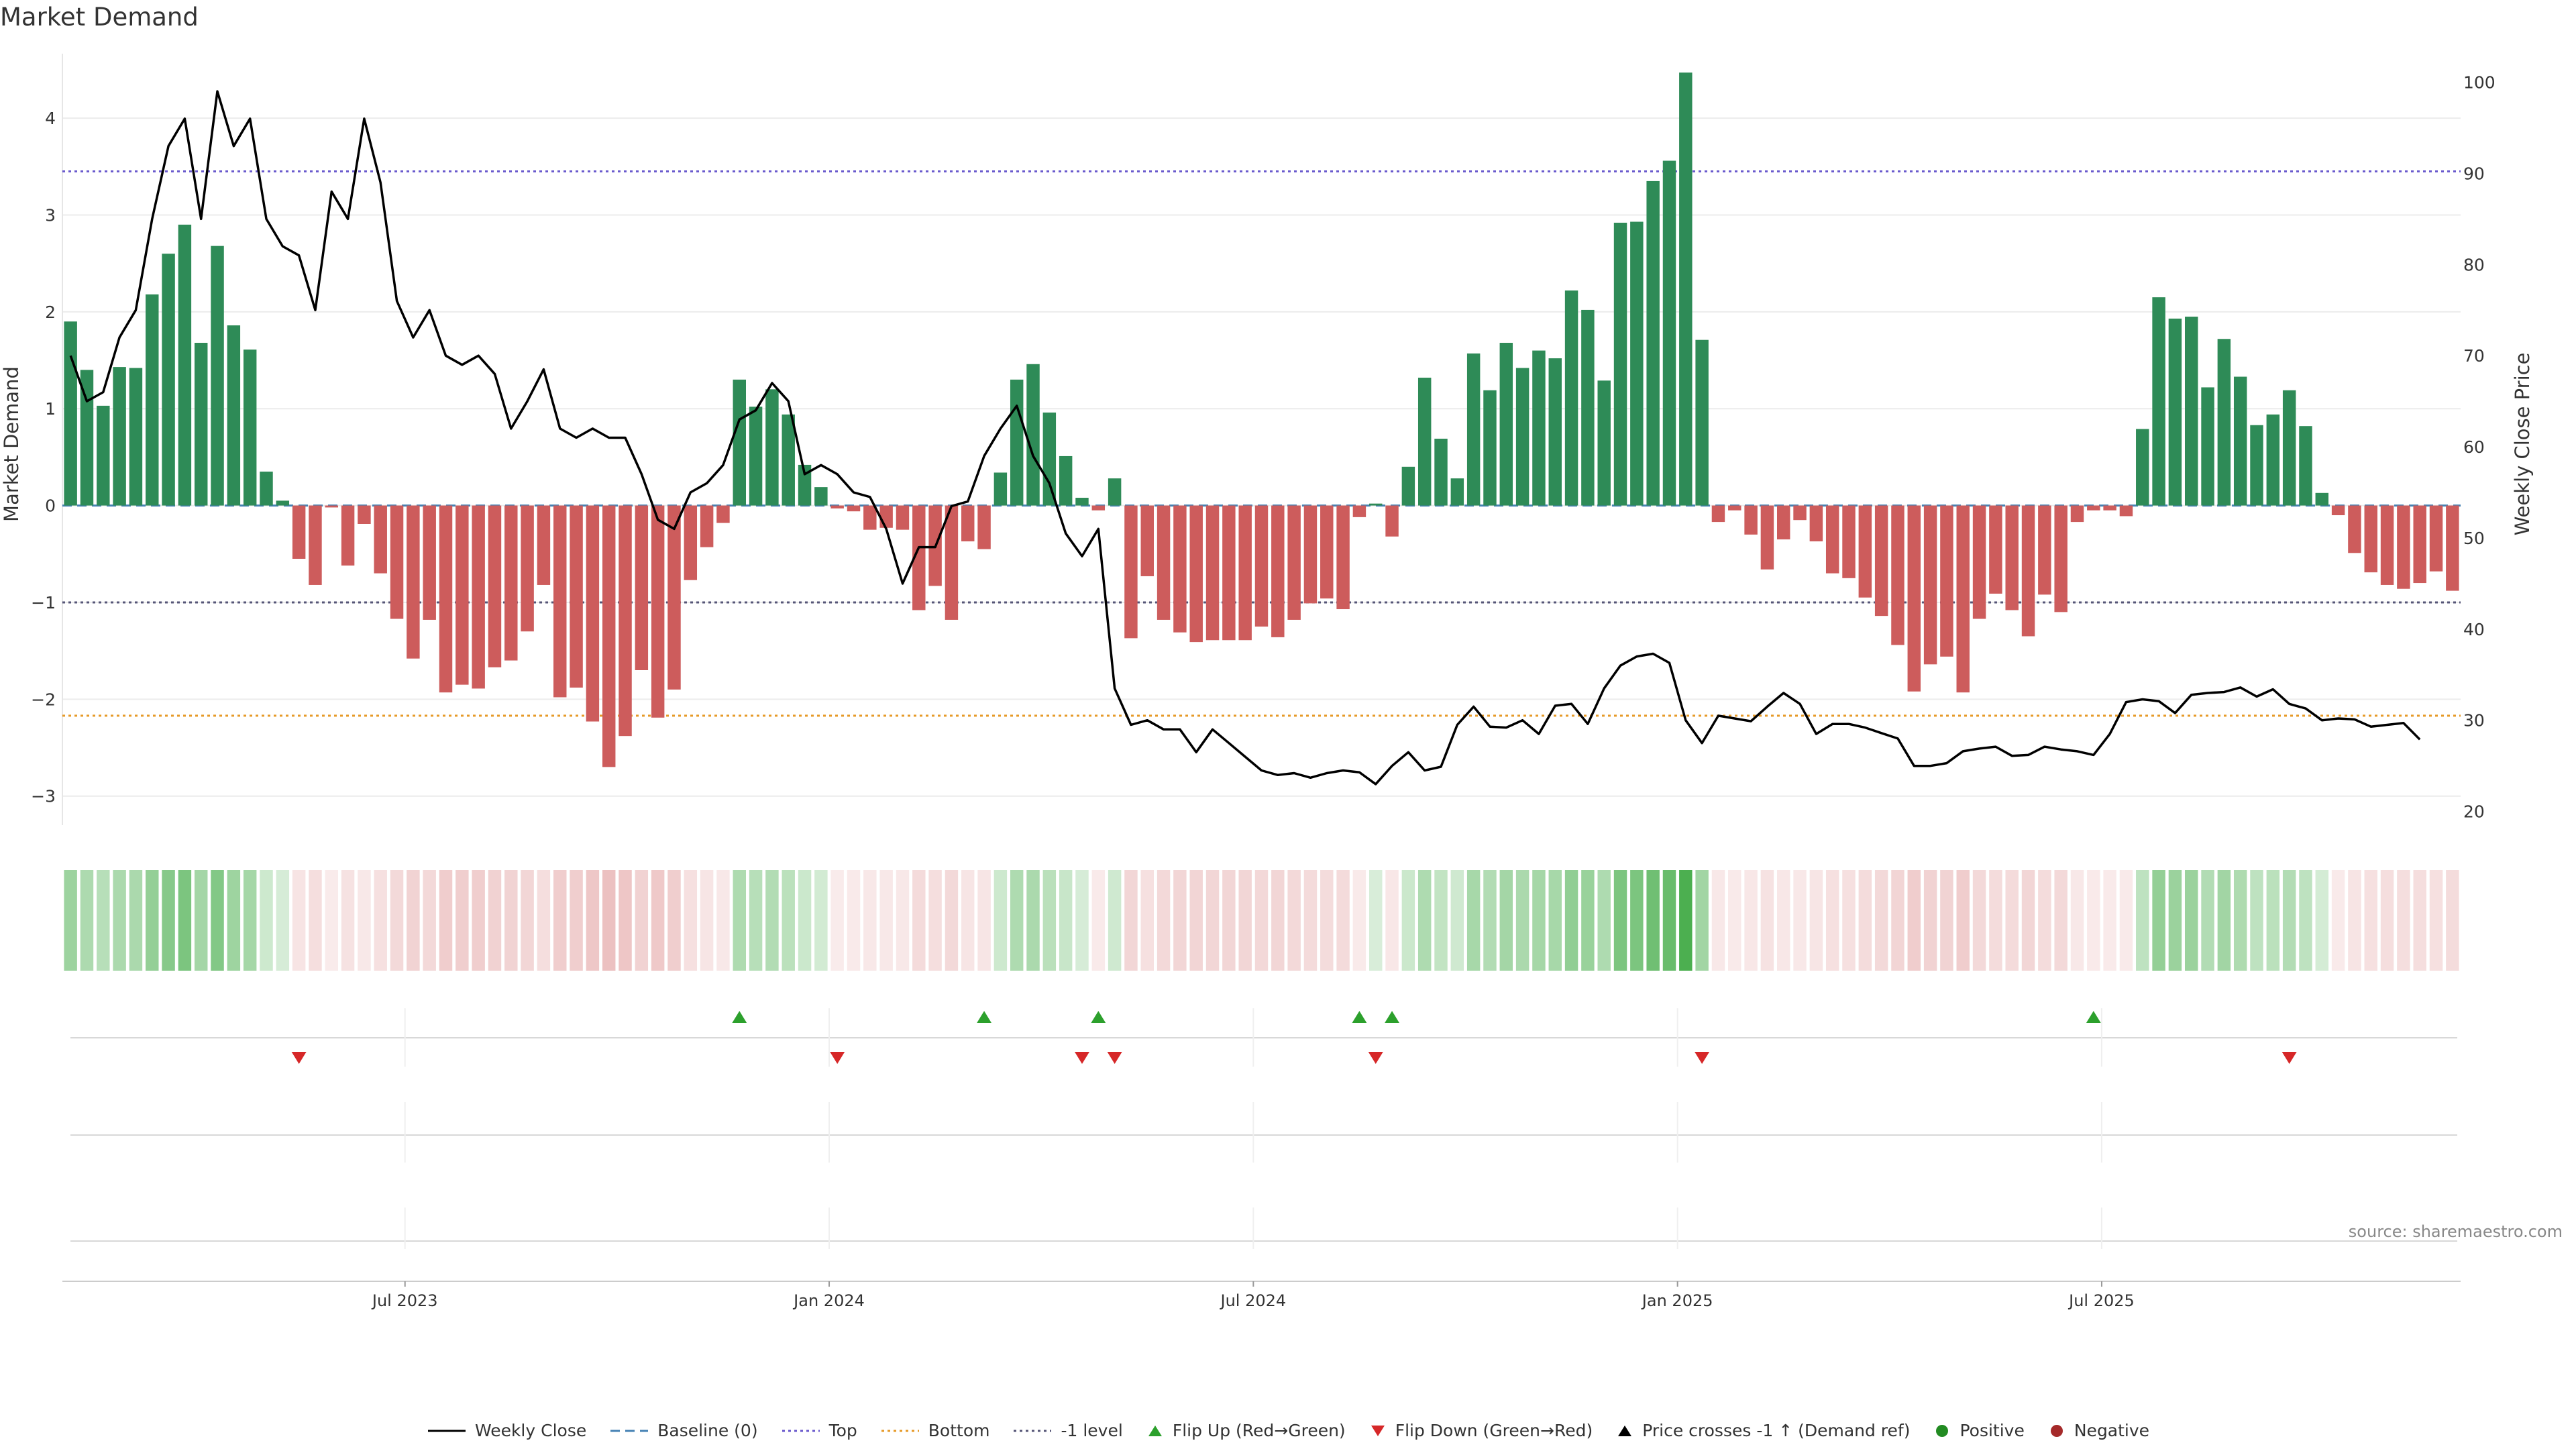 The width and height of the screenshot is (2576, 1449). I want to click on y2-tick-label: 80, so click(2474, 264).